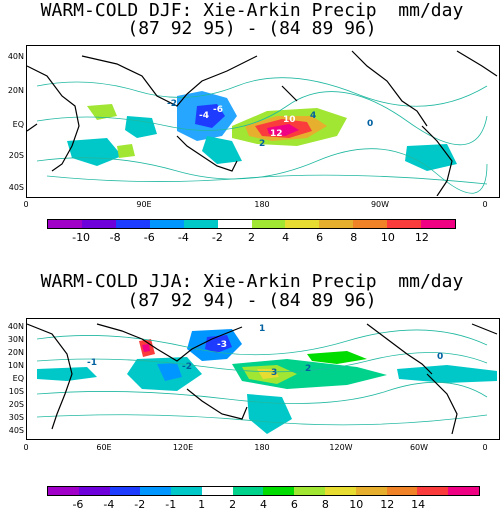  Describe the element at coordinates (440, 357) in the screenshot. I see `p2-contour-label: 0` at that location.